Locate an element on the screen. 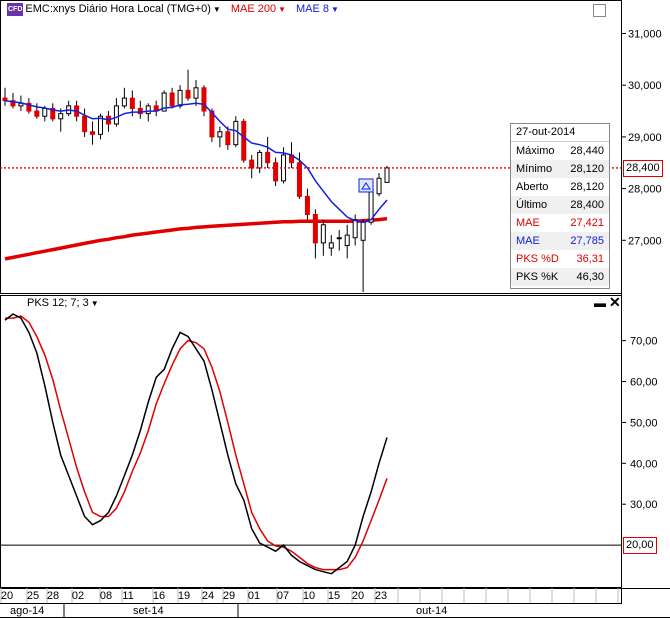 This screenshot has height=618, width=670. x-month-label: set-14 is located at coordinates (148, 611).